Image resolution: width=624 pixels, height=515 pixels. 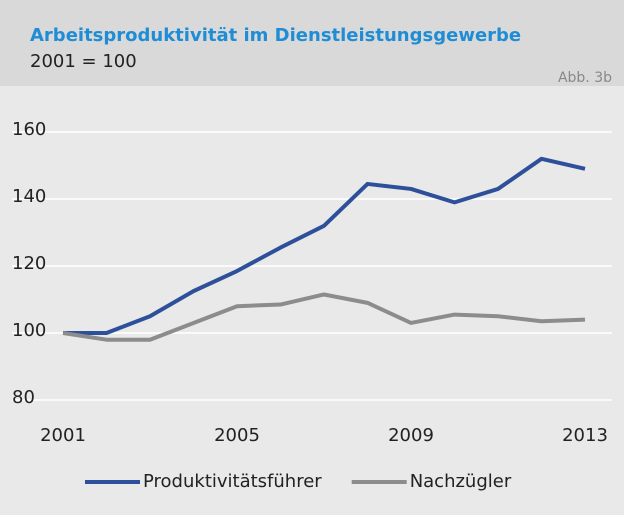 I want to click on legend-label: Nachzügler, so click(x=461, y=481).